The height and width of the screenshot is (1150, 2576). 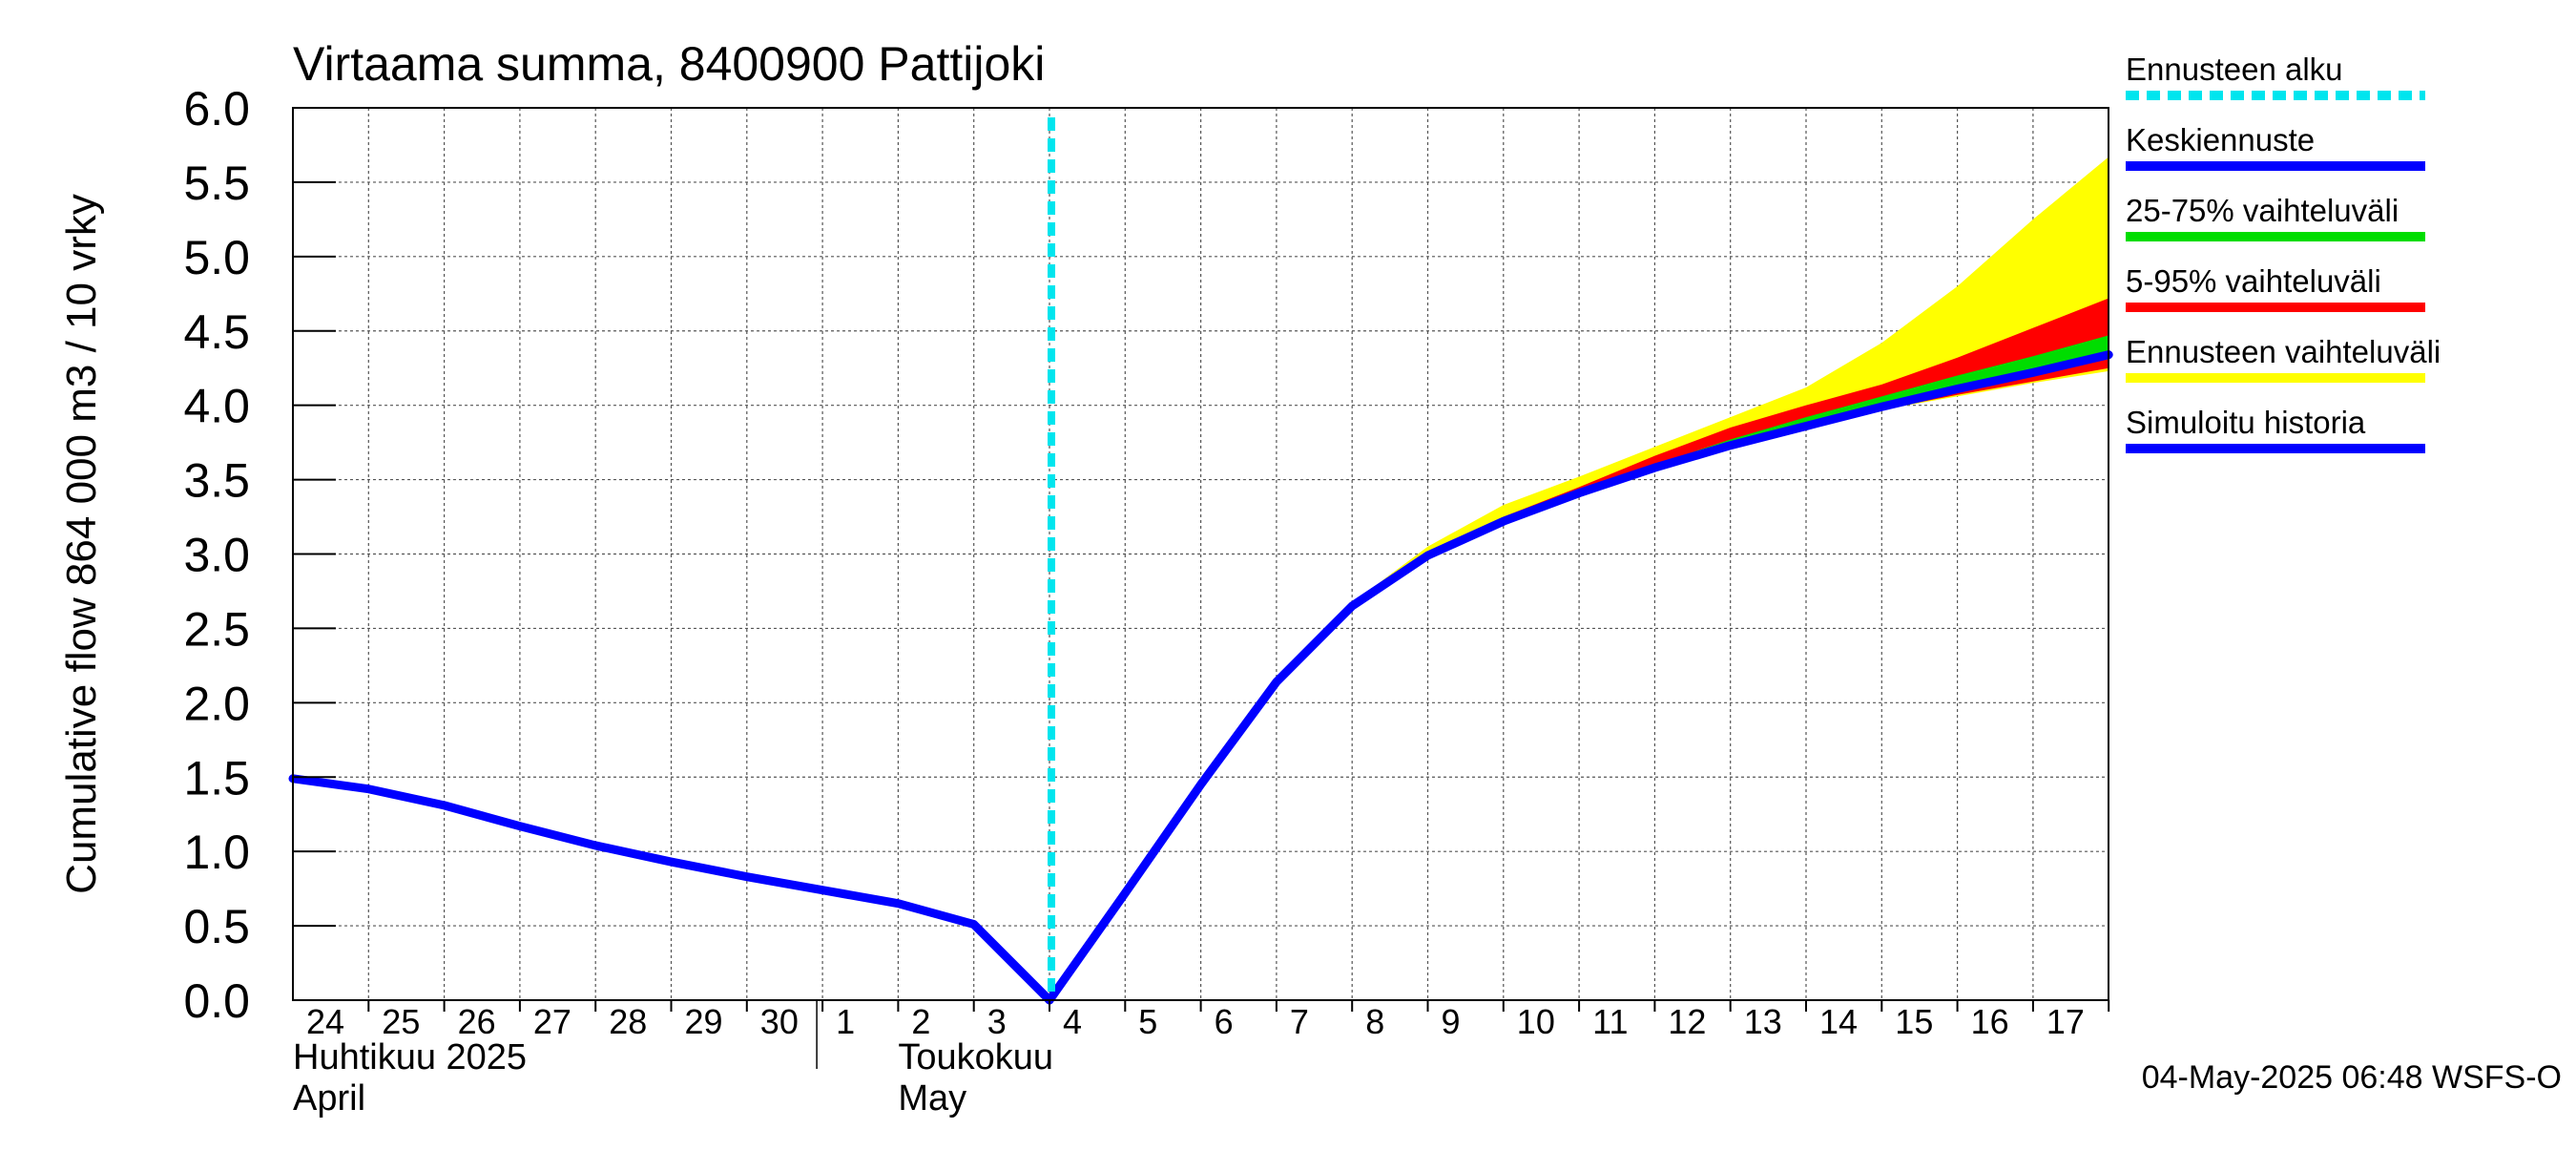 I want to click on x-tick-label: 10, so click(x=1536, y=1021).